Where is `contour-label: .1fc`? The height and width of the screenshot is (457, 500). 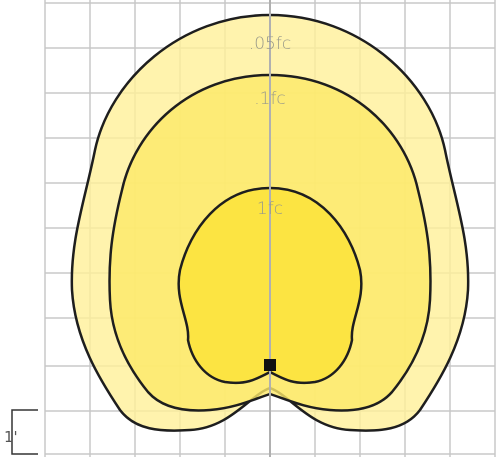
contour-label: .1fc is located at coordinates (270, 99).